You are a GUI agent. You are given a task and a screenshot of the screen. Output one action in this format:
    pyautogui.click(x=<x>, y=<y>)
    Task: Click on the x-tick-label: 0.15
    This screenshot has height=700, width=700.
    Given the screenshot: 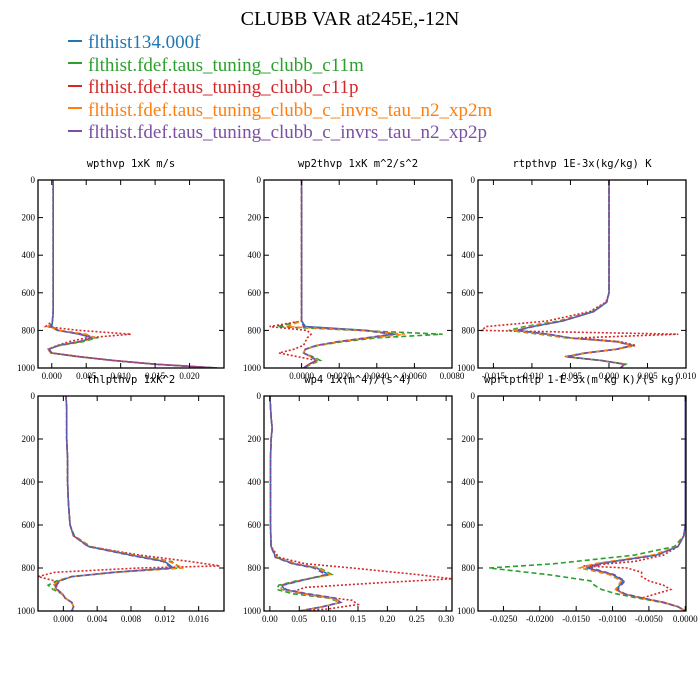 What is the action you would take?
    pyautogui.click(x=358, y=619)
    